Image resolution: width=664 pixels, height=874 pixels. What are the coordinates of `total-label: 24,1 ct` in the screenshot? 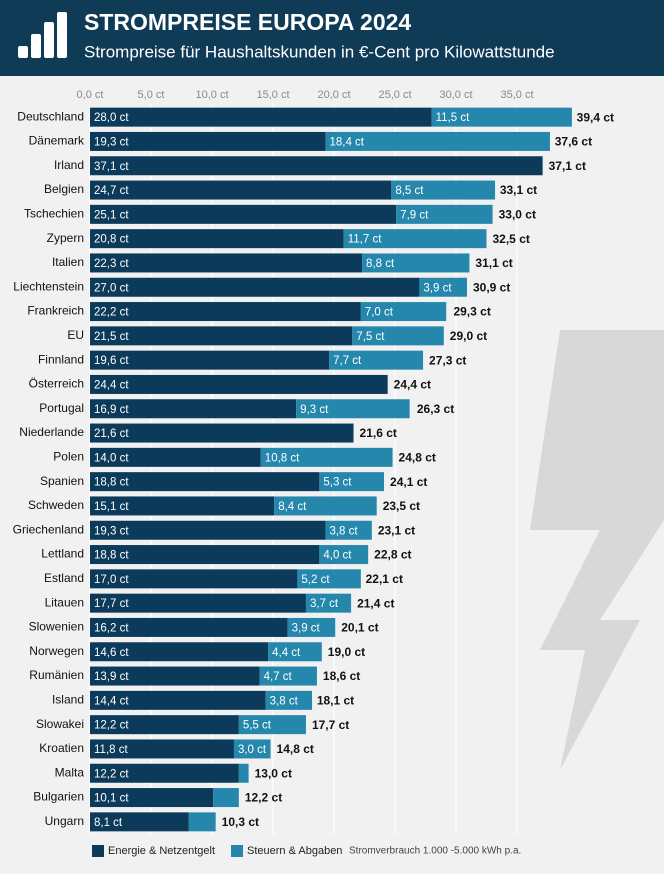 It's located at (408, 482).